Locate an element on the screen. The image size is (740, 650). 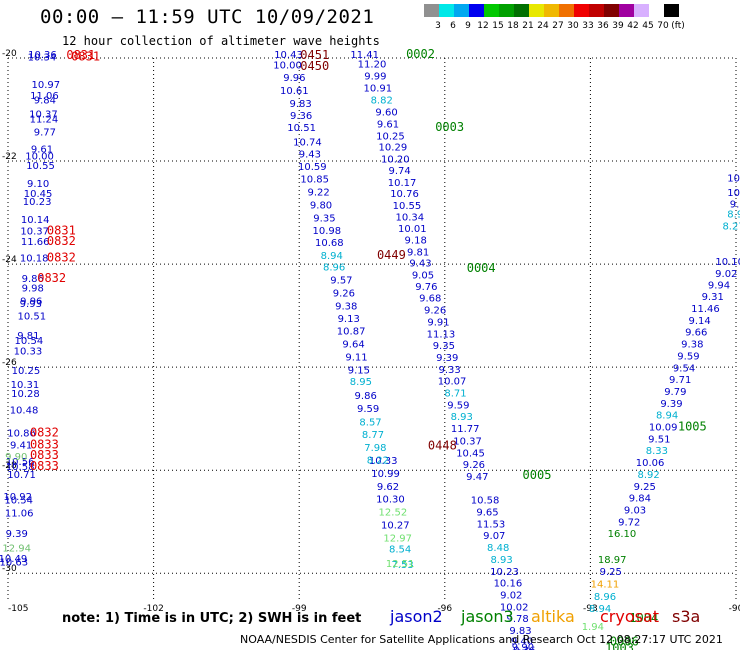
wave-height-value: 8.22 is located at coordinates (378, 460).